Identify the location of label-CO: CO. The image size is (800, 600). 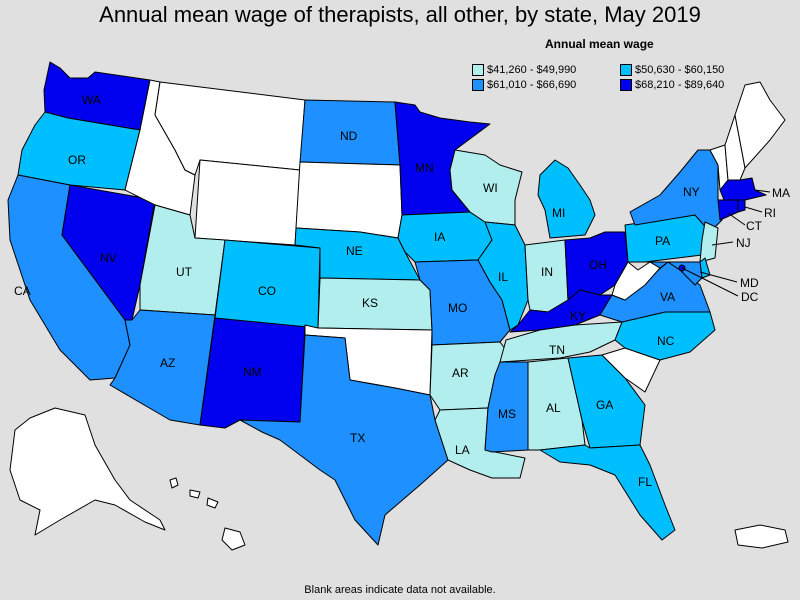
(267, 291).